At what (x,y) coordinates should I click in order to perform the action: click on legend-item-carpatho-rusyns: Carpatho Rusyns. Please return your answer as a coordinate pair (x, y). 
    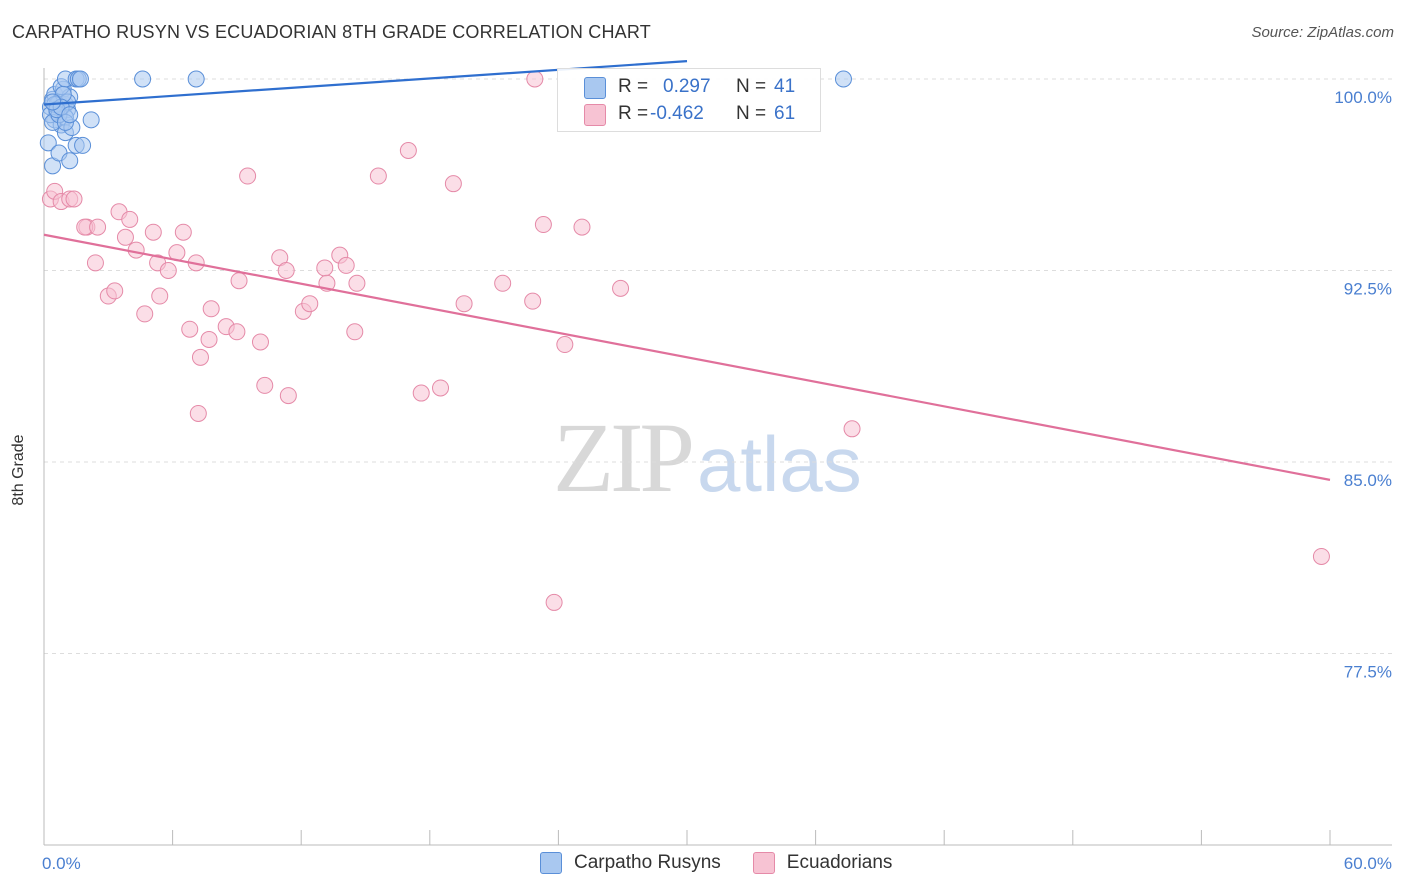
    Looking at the image, I should click on (630, 863).